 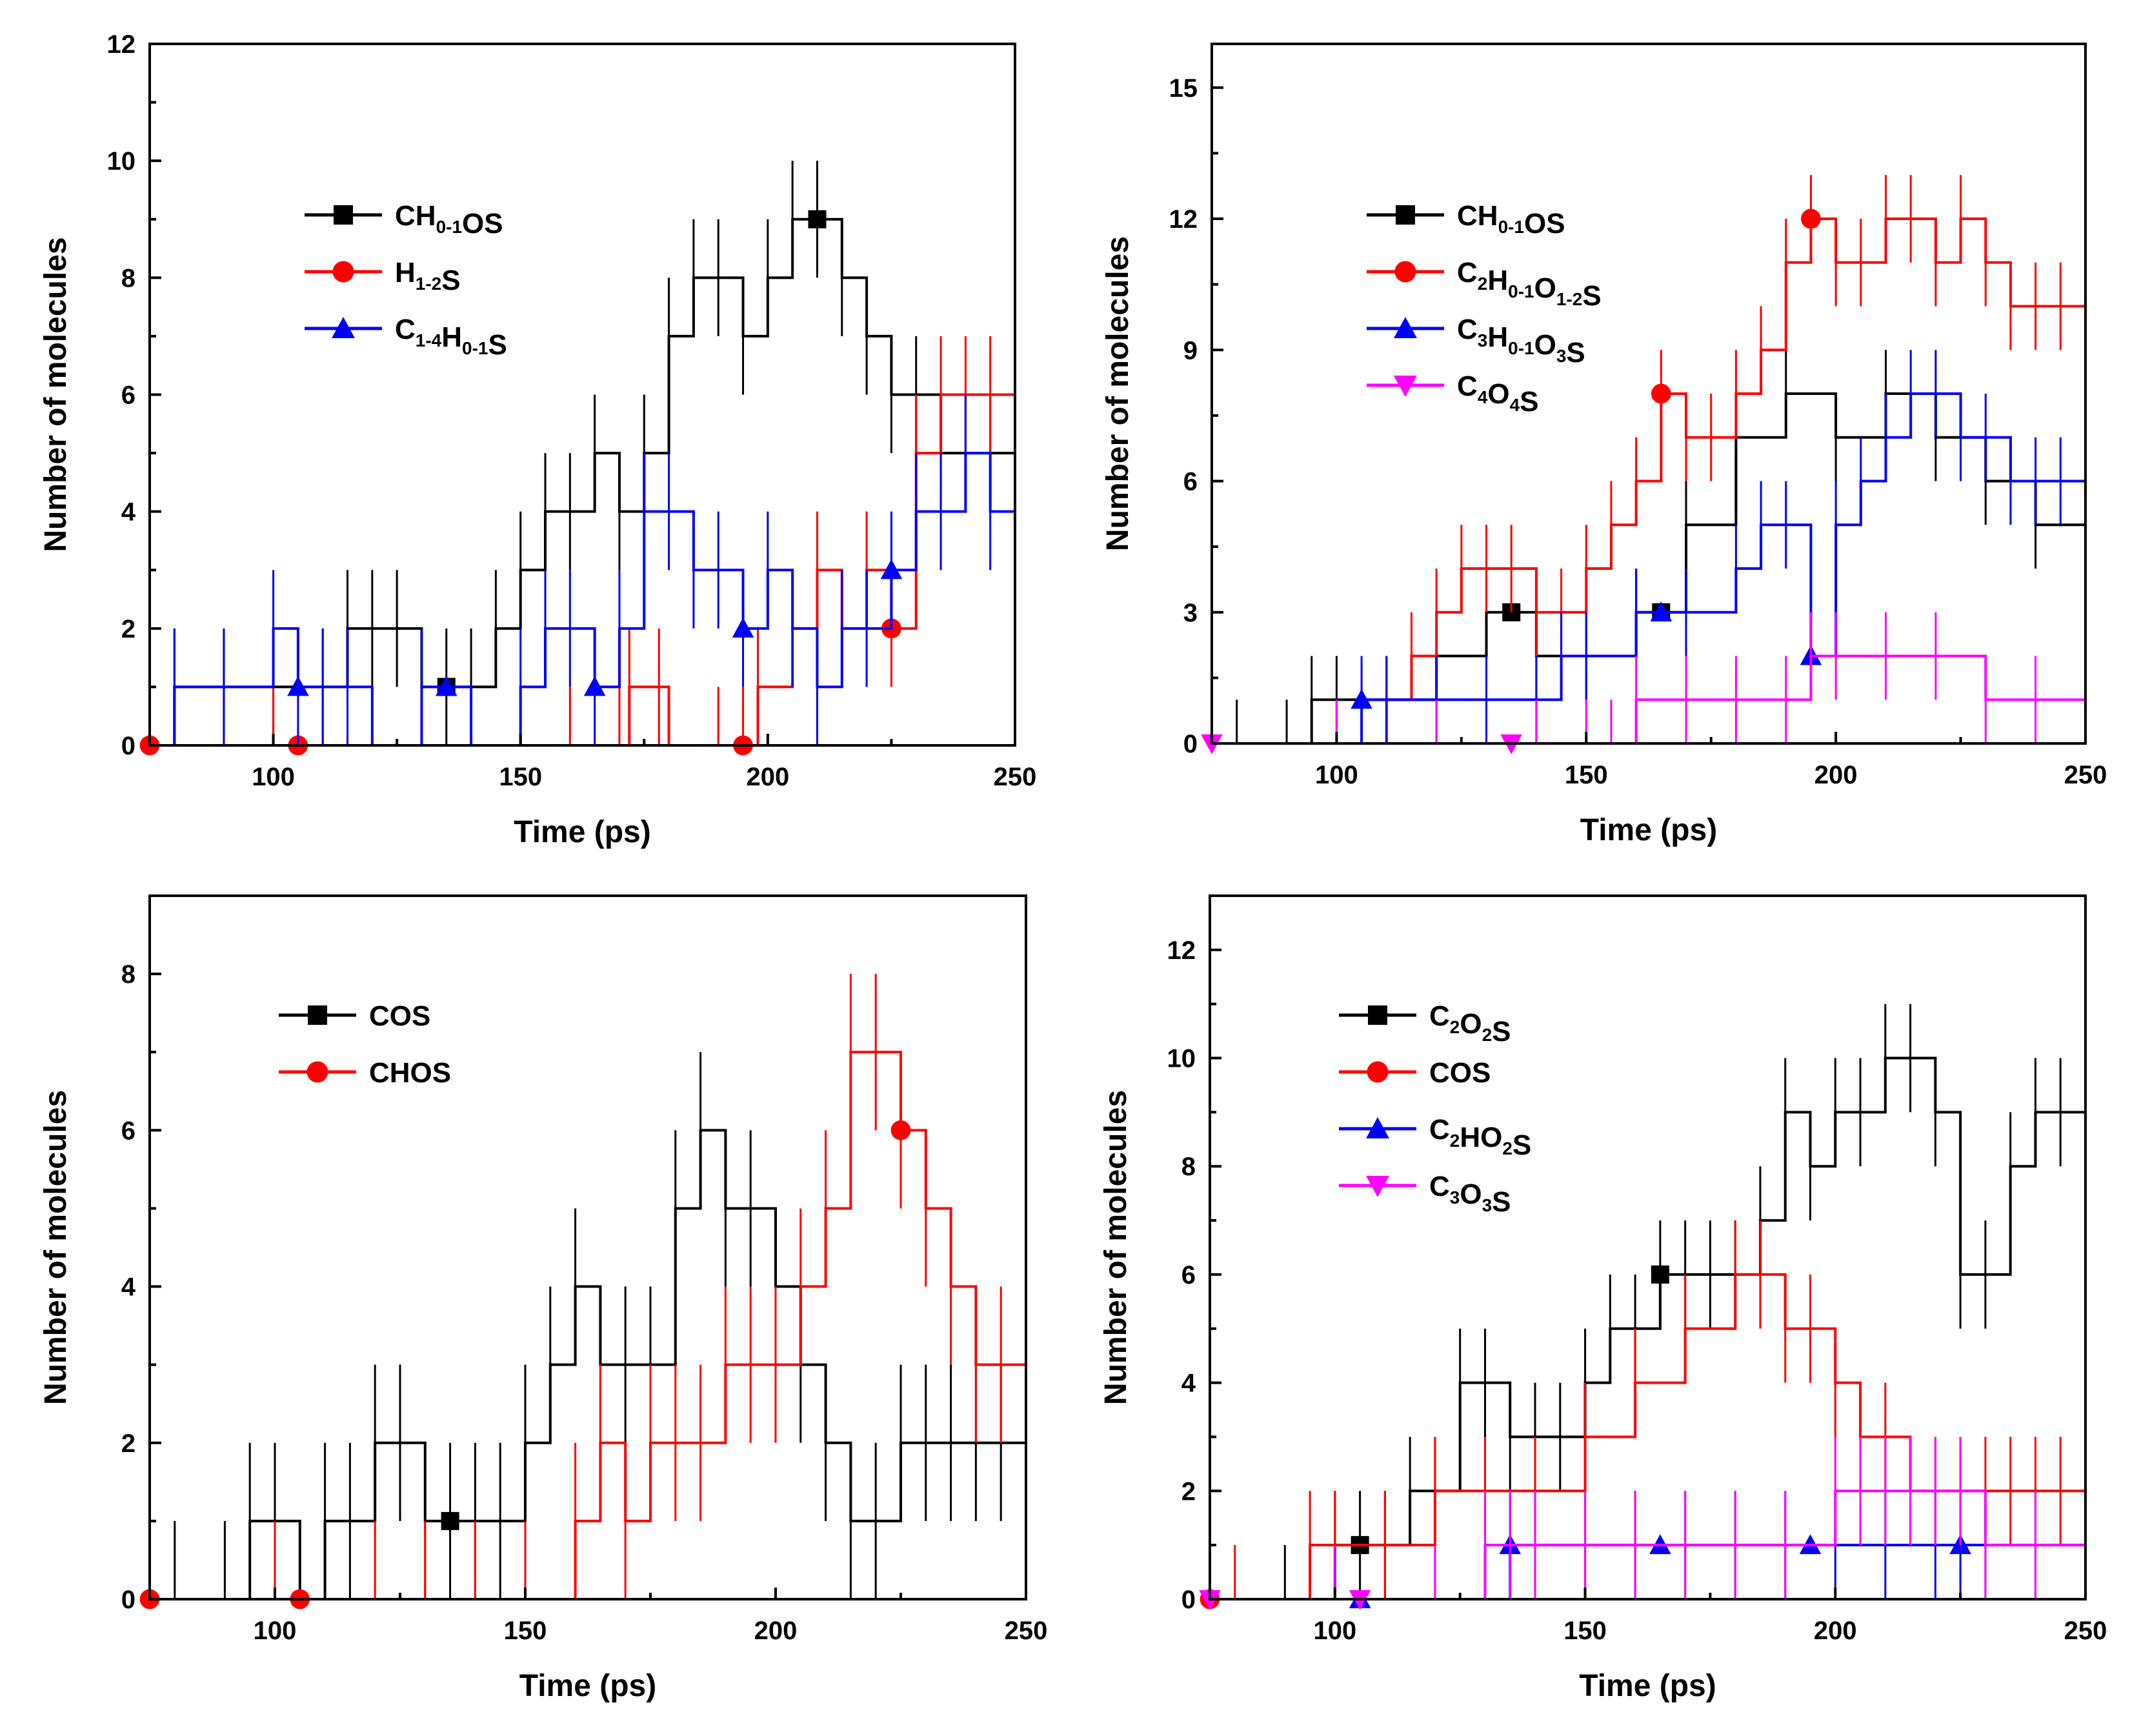 I want to click on y-tick-label: 15, so click(x=1183, y=88).